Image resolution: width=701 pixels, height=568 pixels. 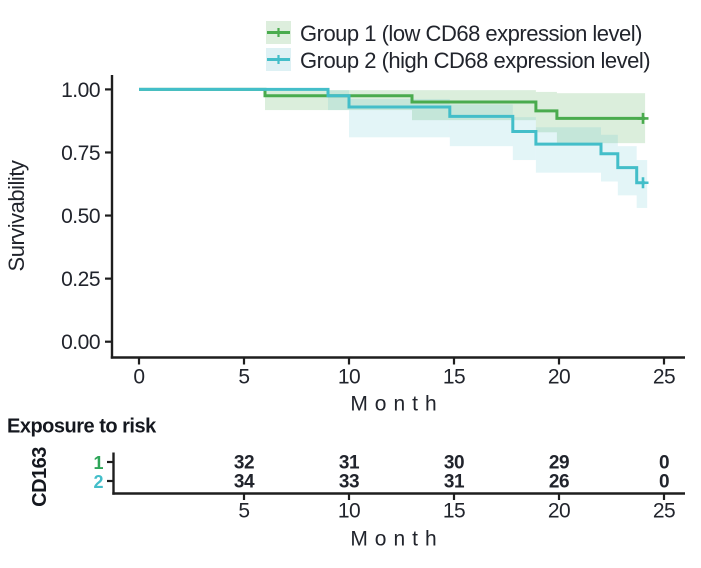 What do you see at coordinates (559, 463) in the screenshot?
I see `risk-count: 29` at bounding box center [559, 463].